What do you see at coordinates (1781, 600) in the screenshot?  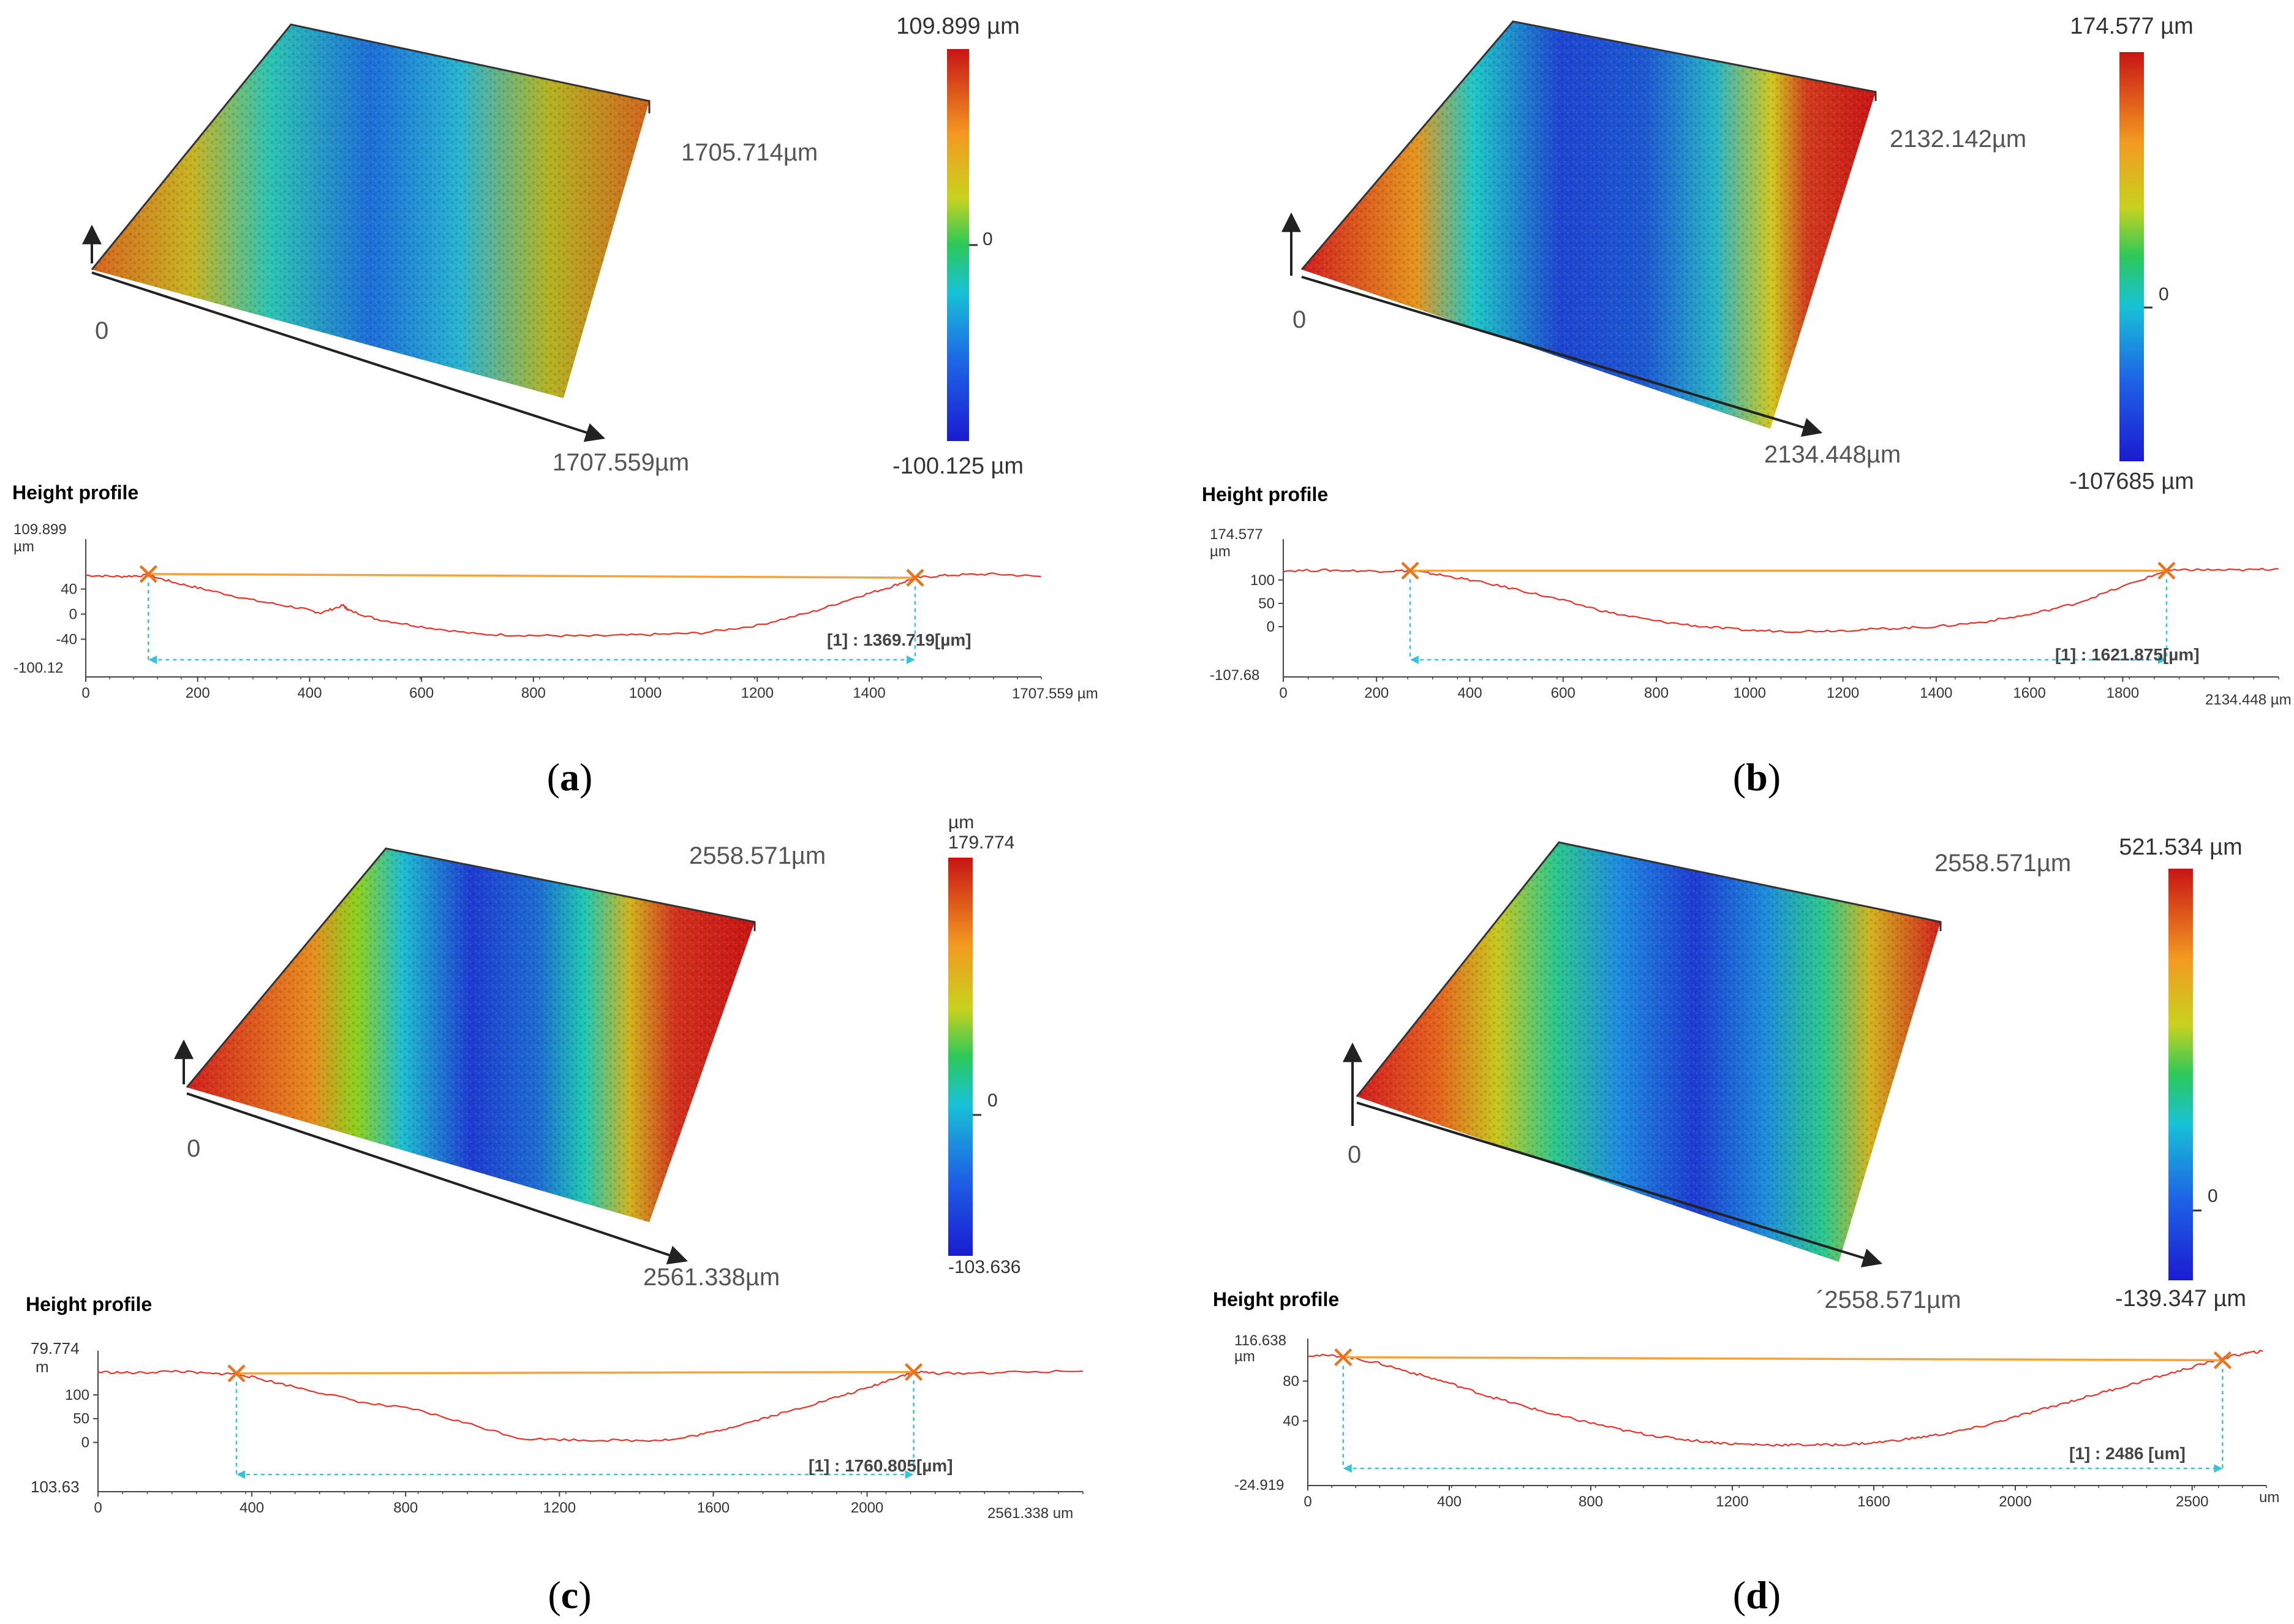 I see `profile-line-b` at bounding box center [1781, 600].